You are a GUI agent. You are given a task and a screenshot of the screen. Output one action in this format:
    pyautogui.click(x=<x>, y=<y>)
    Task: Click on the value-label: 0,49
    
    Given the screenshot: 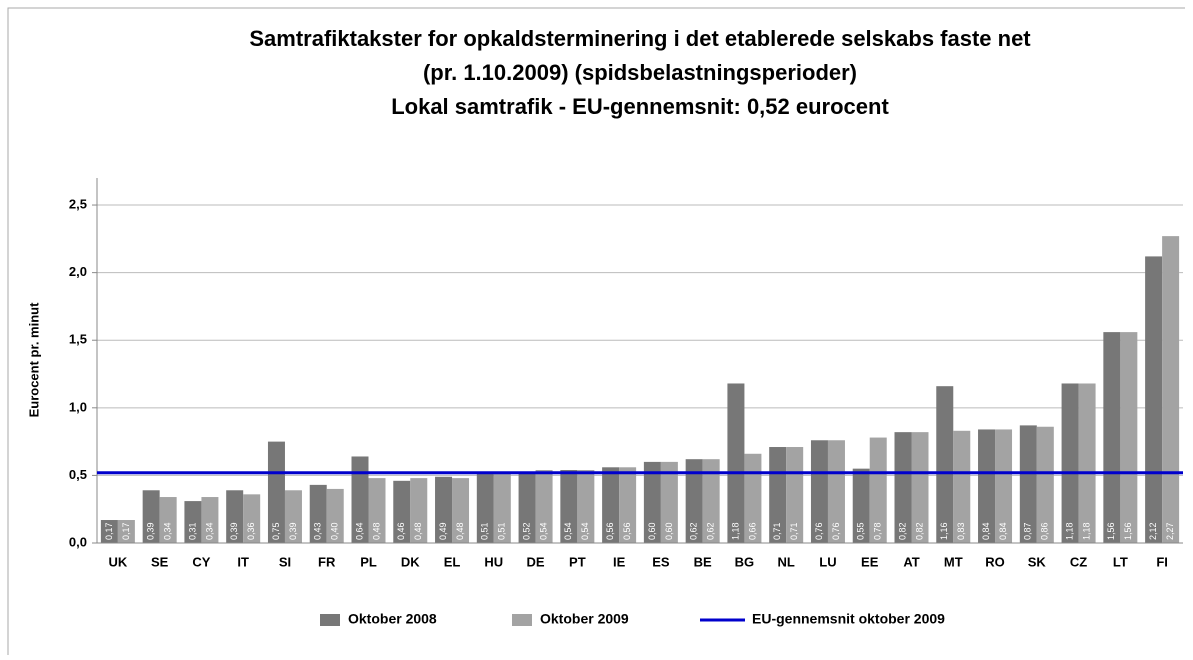 What is the action you would take?
    pyautogui.click(x=443, y=531)
    